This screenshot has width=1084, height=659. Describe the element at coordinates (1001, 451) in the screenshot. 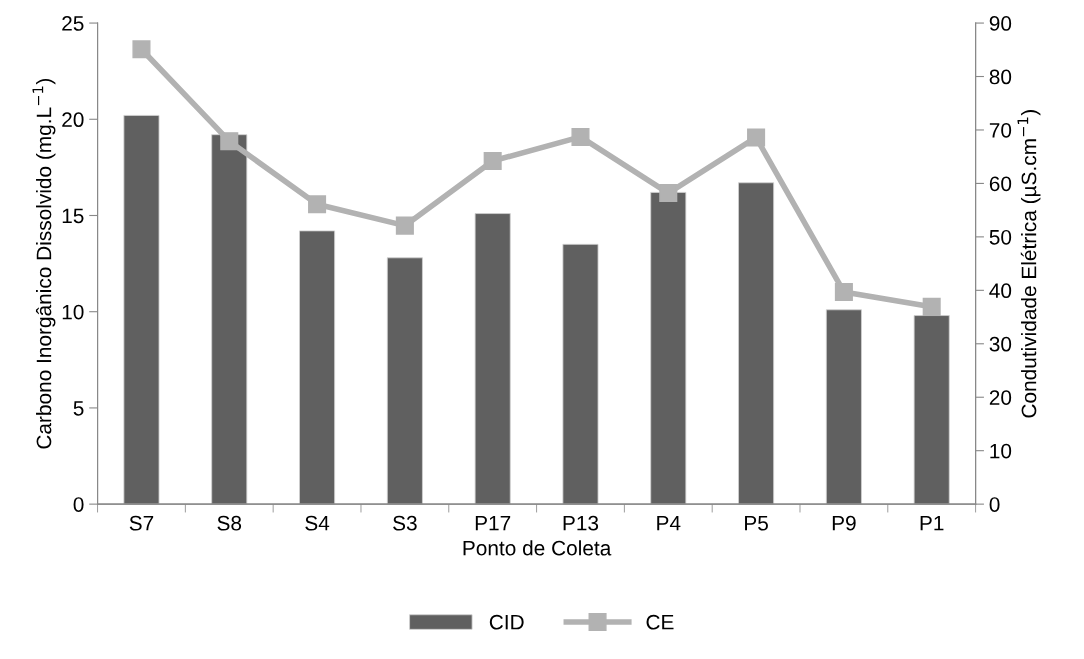

I see `y2-tick-label: 10` at that location.